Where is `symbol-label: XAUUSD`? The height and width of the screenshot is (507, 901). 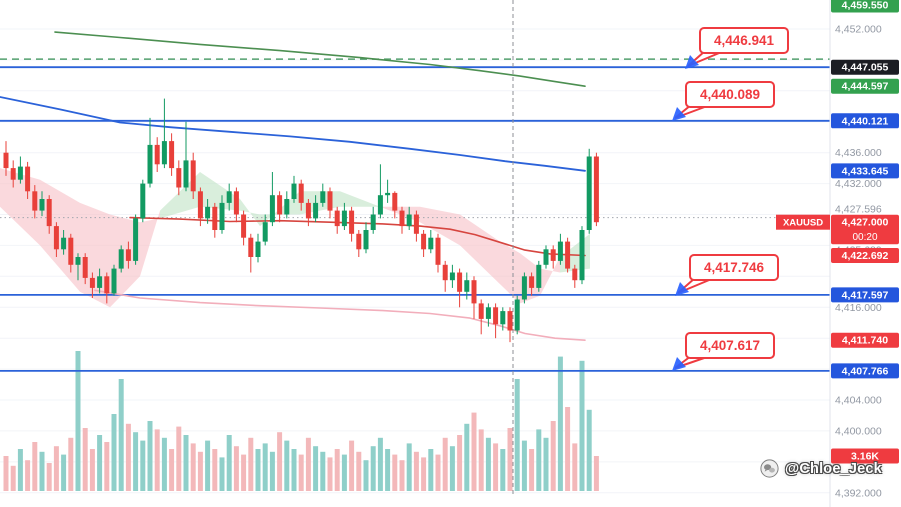
symbol-label: XAUUSD is located at coordinates (803, 222).